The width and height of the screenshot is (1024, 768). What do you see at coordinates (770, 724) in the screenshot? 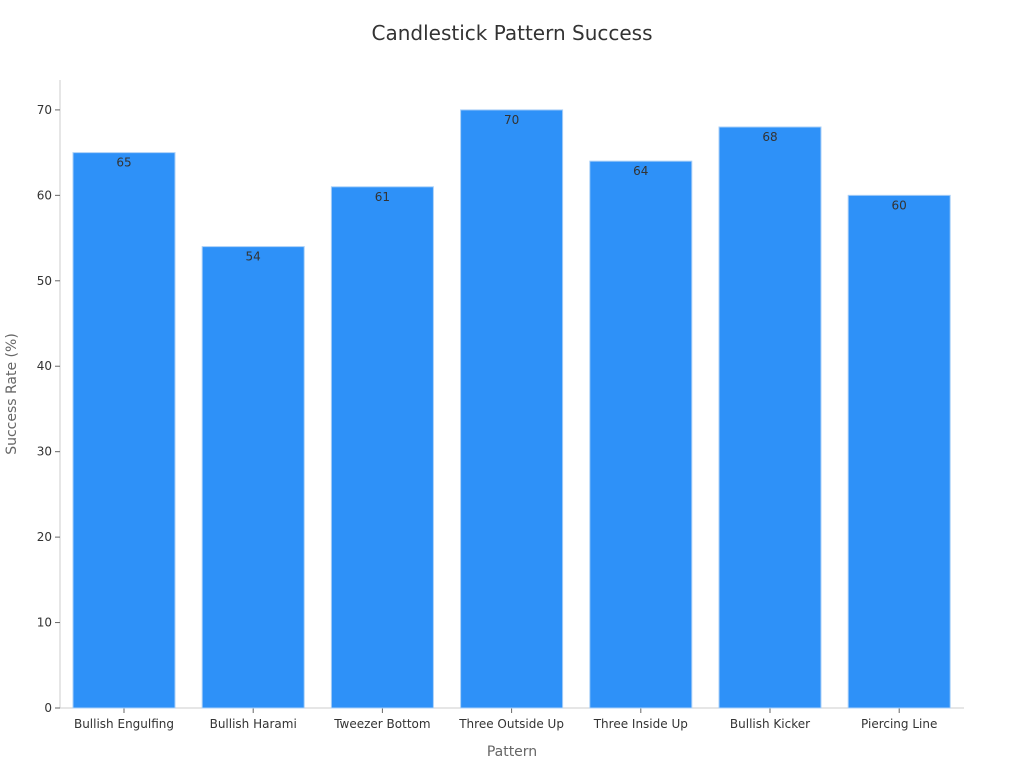
I see `x-tick-label: Bullish Kicker` at bounding box center [770, 724].